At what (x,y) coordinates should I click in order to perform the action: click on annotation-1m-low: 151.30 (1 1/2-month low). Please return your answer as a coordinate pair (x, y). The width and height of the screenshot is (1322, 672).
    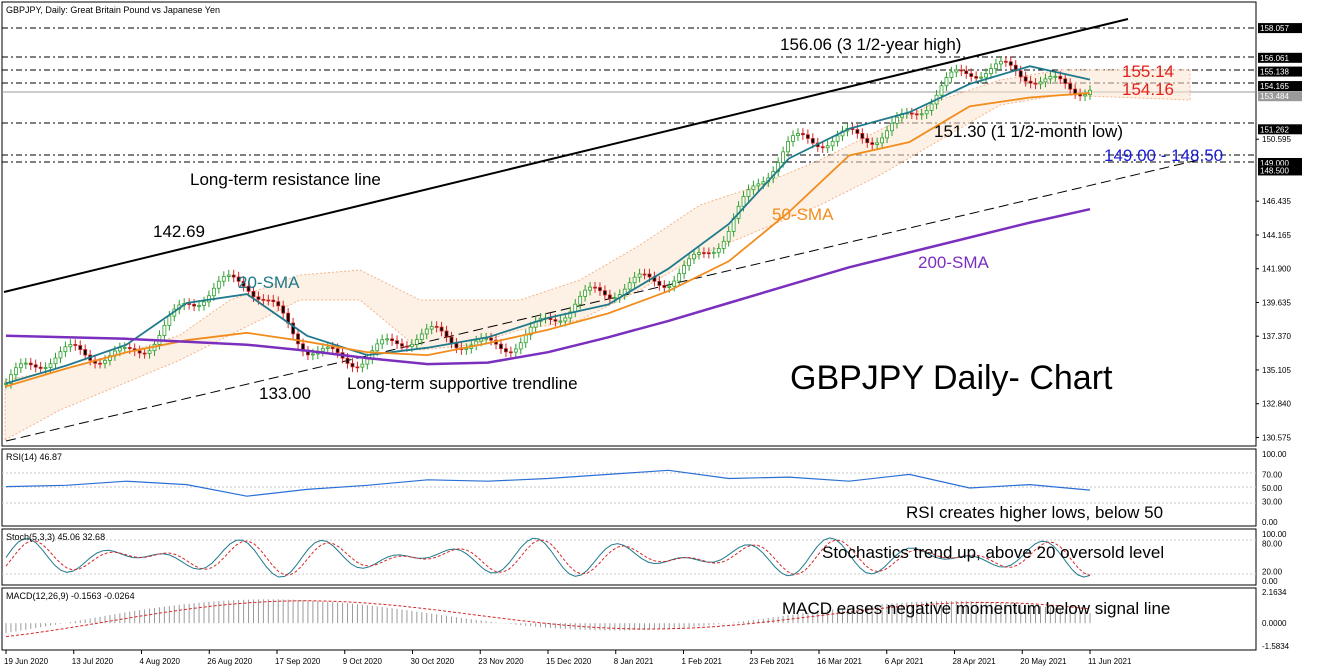
    Looking at the image, I should click on (1028, 131).